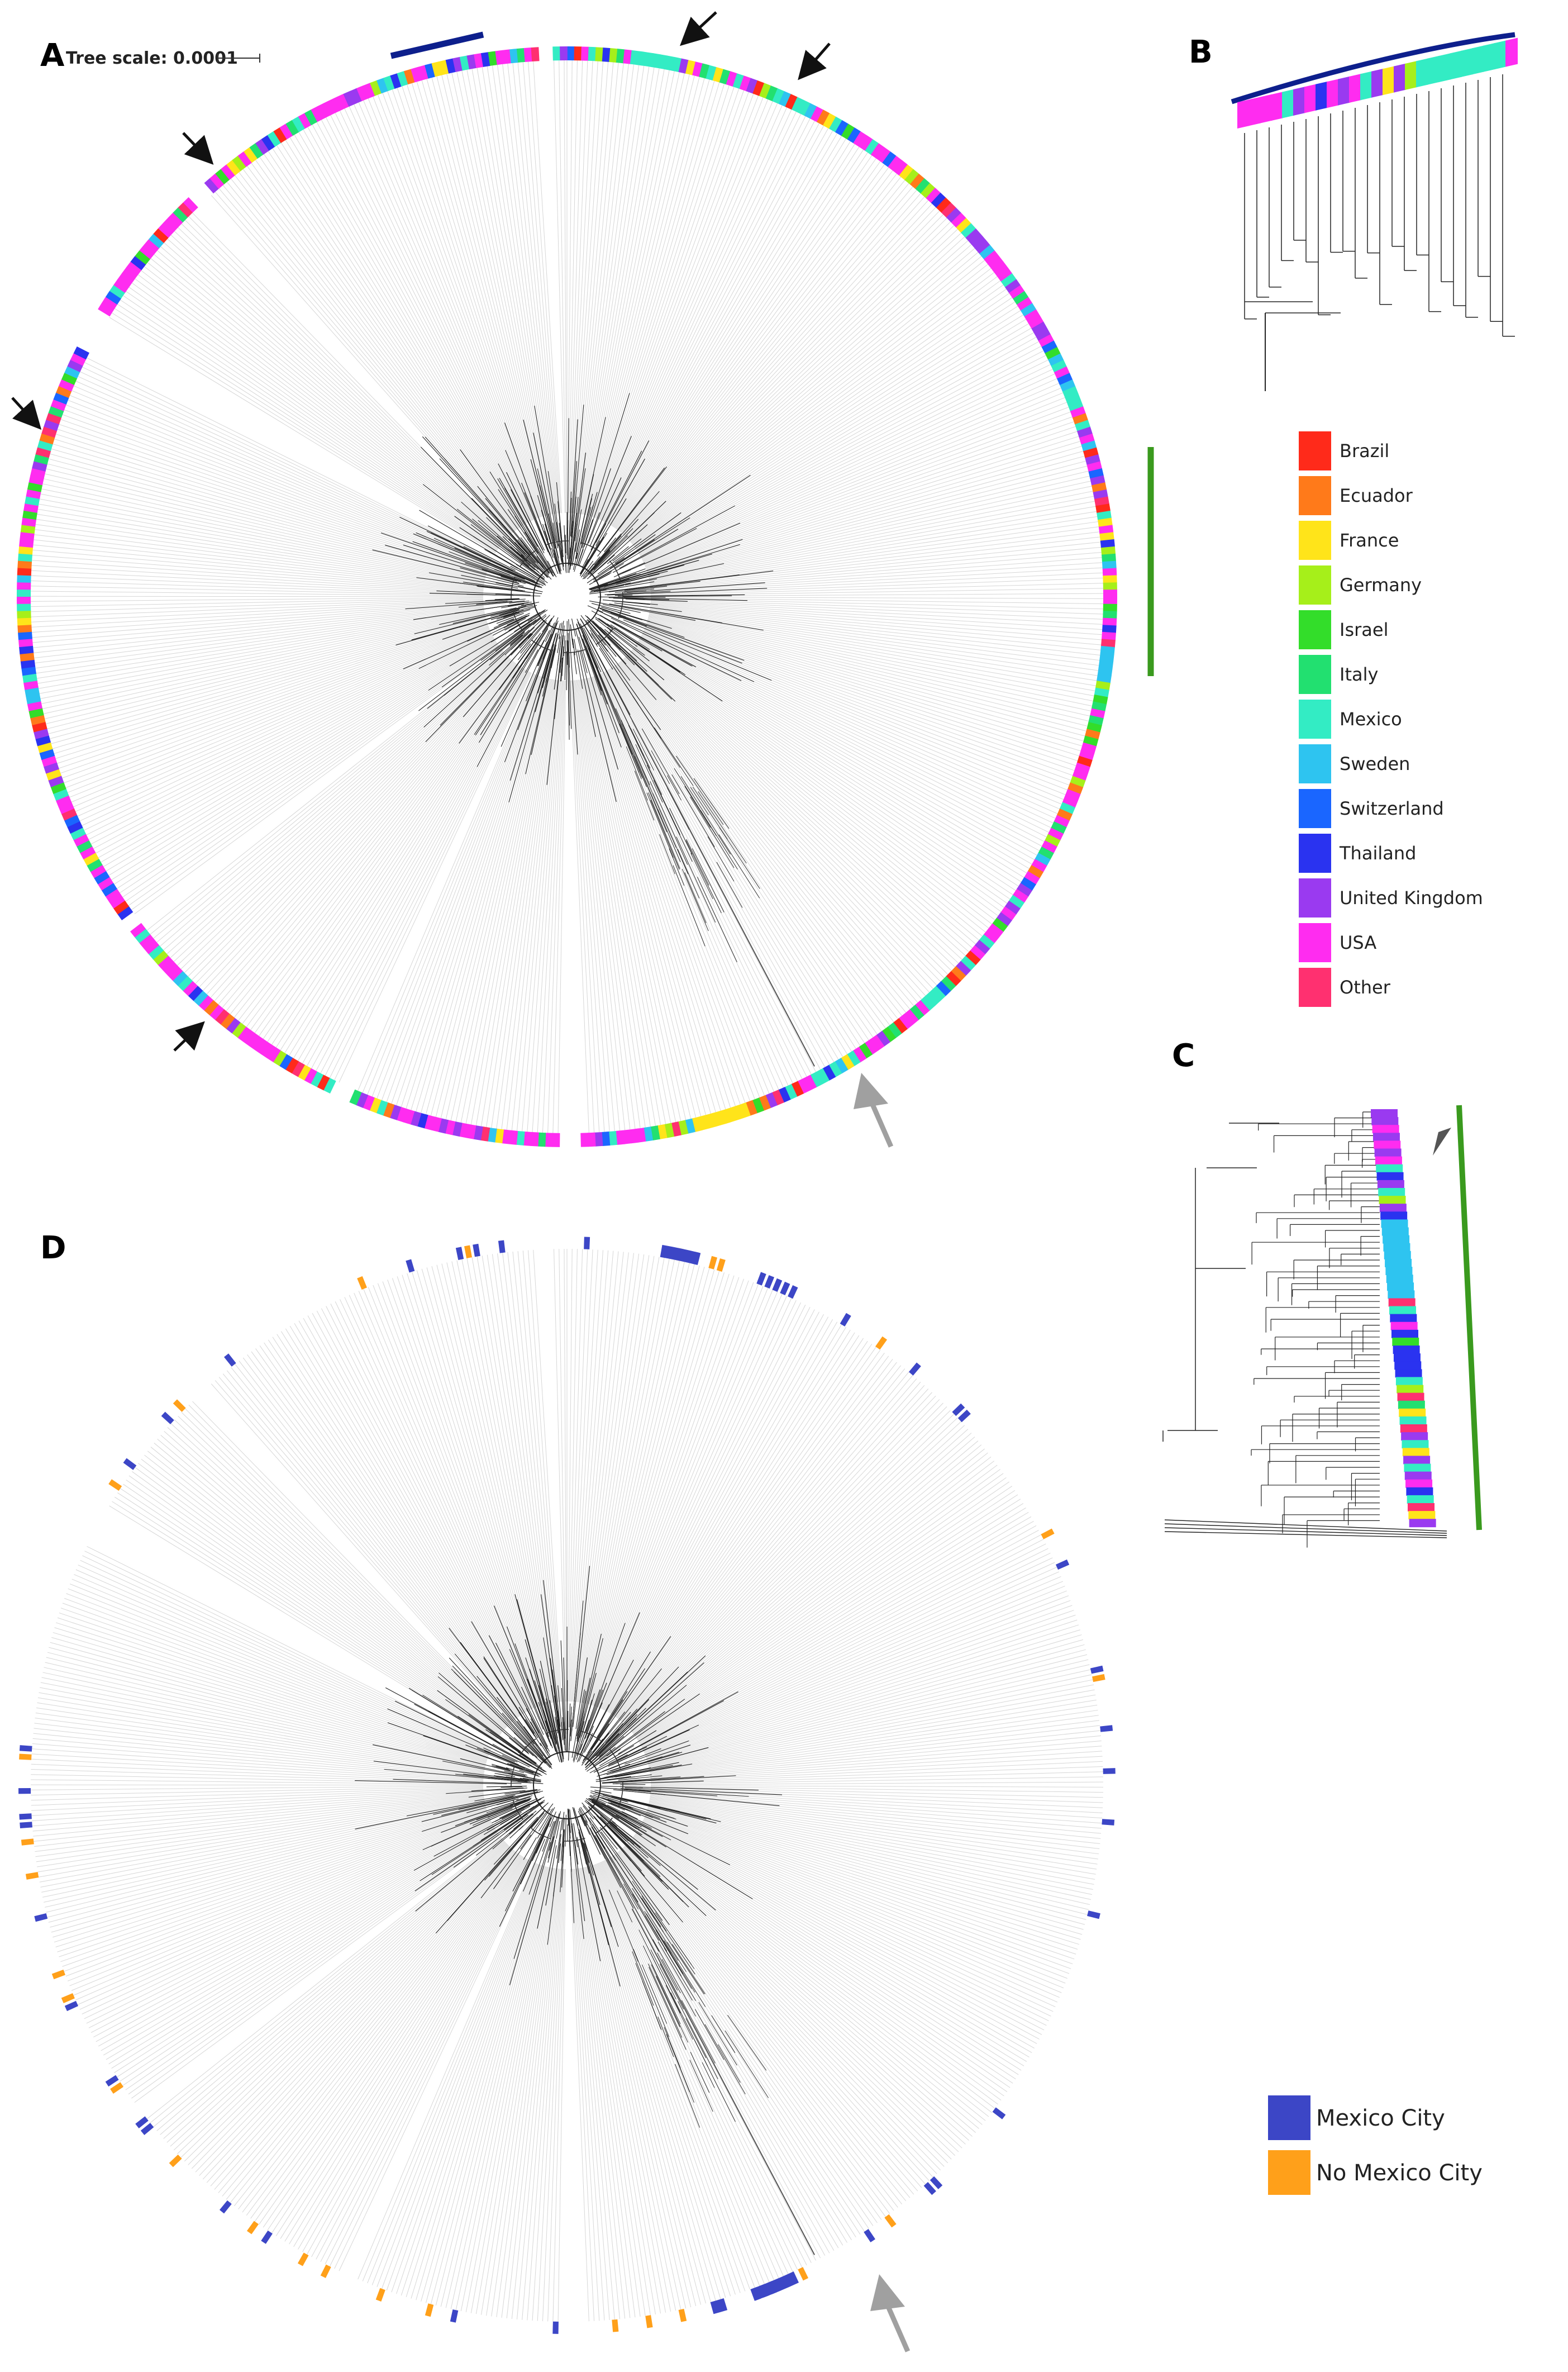 The width and height of the screenshot is (1568, 2372). I want to click on legend-label: Israel, so click(1364, 629).